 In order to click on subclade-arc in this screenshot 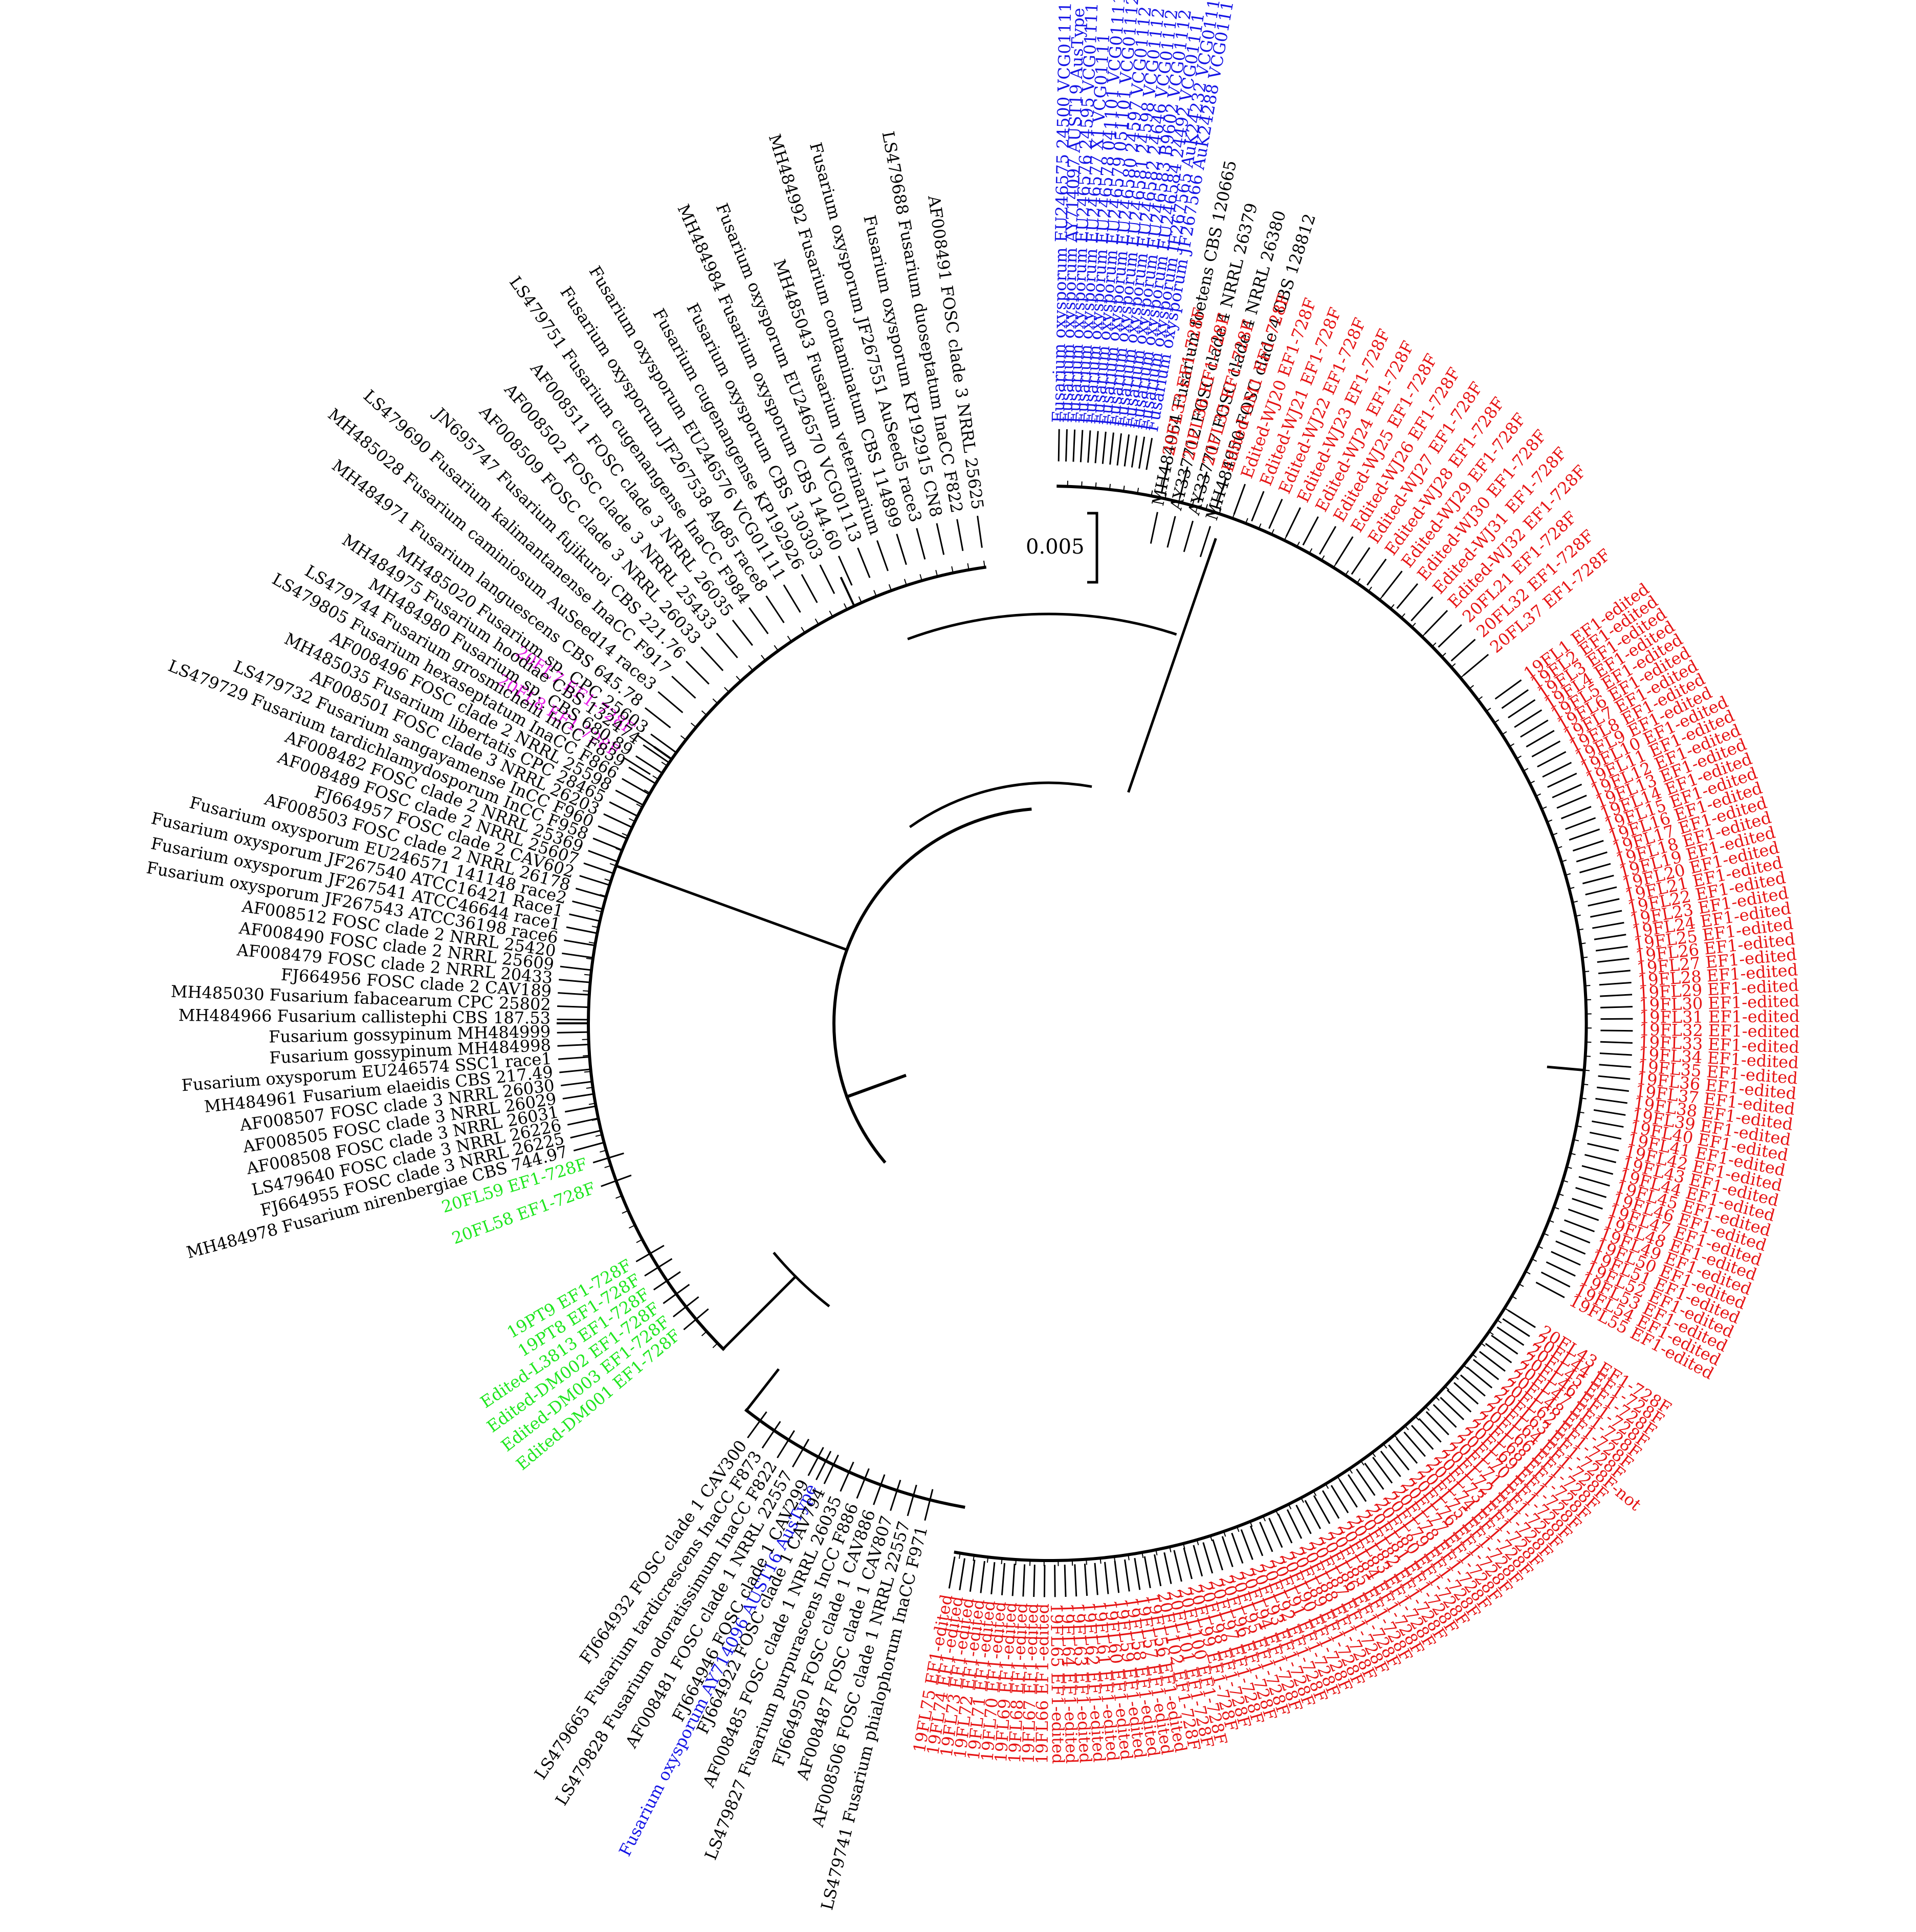, I will do `click(802, 1280)`.